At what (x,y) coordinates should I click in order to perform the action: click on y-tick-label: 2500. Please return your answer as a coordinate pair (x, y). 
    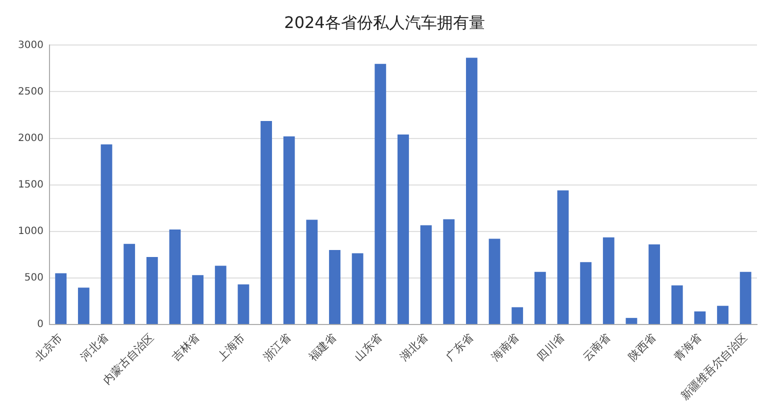
    Looking at the image, I should click on (31, 92).